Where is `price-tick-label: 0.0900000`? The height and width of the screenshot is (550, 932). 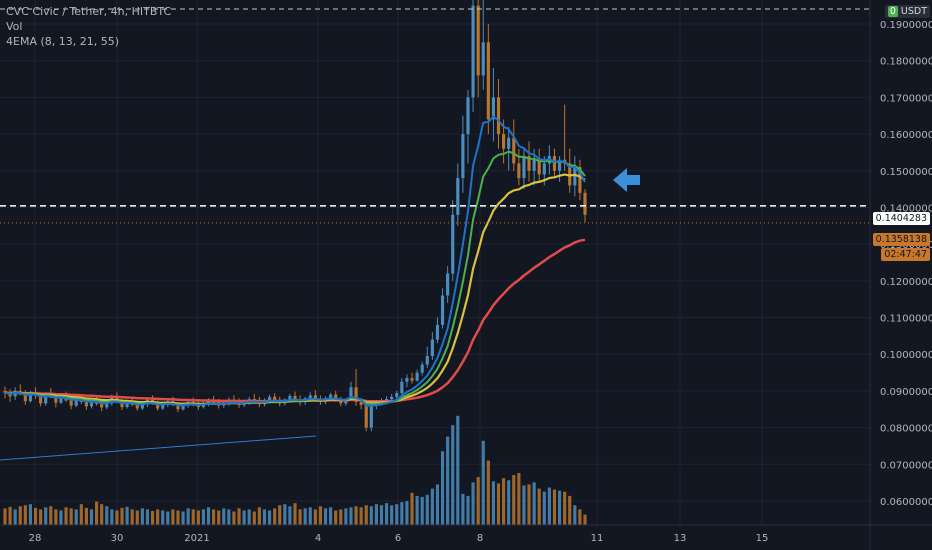
price-tick-label: 0.0900000 is located at coordinates (906, 392).